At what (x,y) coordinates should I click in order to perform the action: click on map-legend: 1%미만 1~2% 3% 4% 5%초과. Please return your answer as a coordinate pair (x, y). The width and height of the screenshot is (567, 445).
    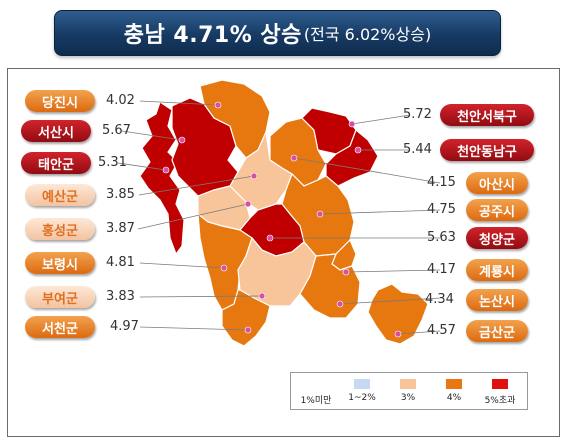
    Looking at the image, I should click on (409, 391).